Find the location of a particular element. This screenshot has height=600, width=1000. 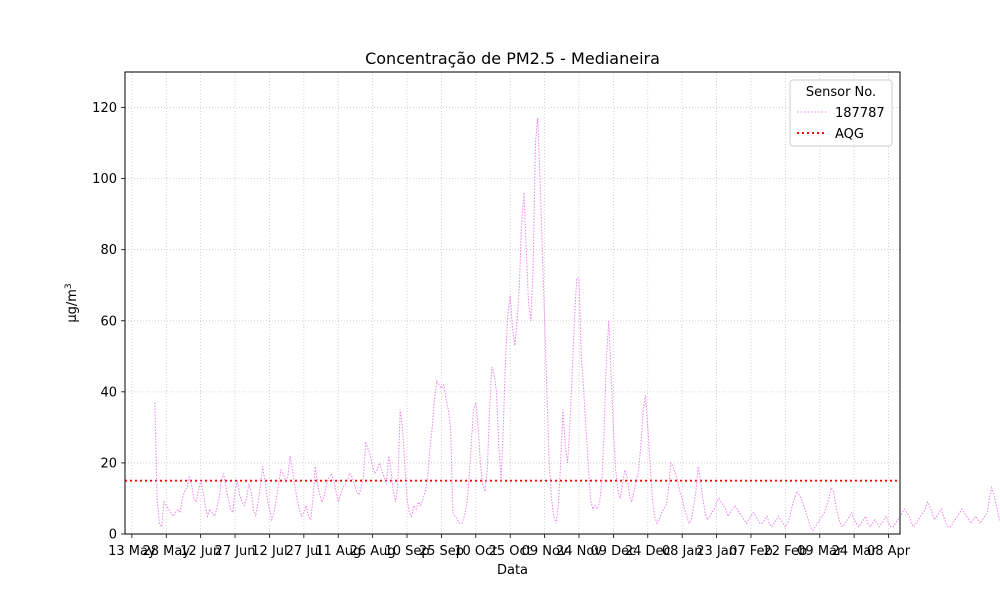

x-tick-label: 24 Mar is located at coordinates (855, 551).